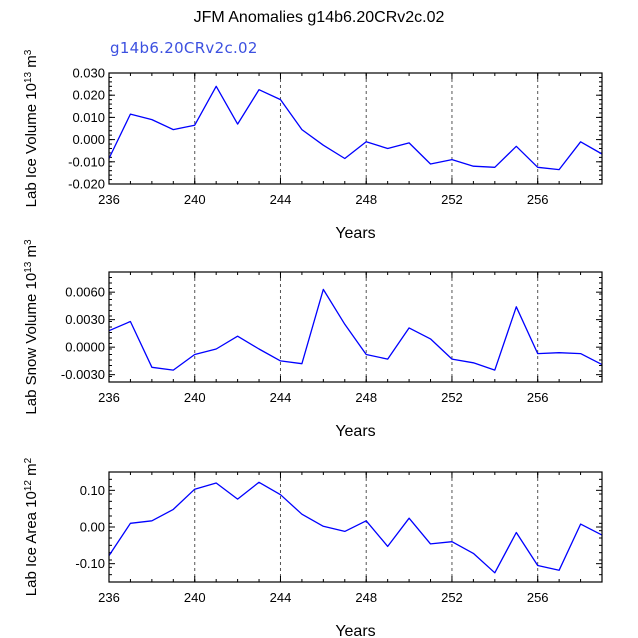  What do you see at coordinates (92, 490) in the screenshot?
I see `y-tick-label: 0.10` at bounding box center [92, 490].